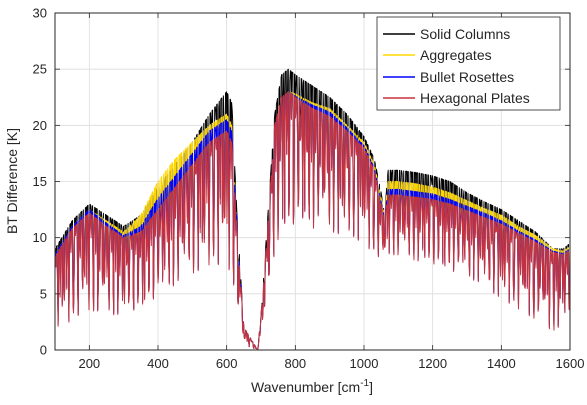 The image size is (587, 405). I want to click on y-axis-label: BT Difference [K], so click(12, 181).